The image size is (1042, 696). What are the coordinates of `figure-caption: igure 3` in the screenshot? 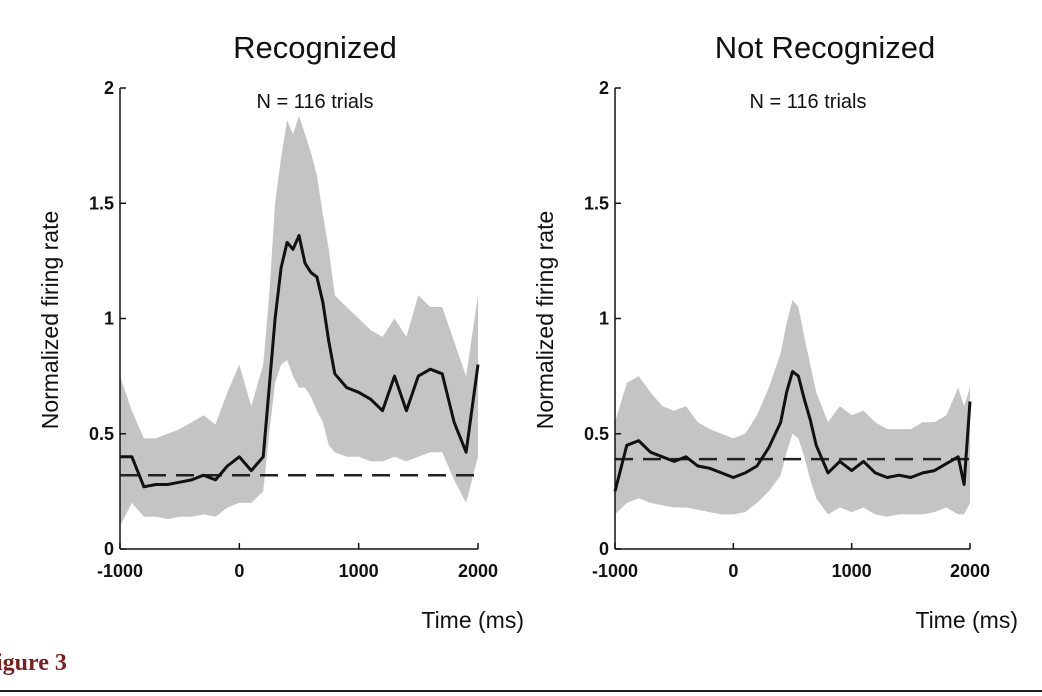 It's located at (33, 663).